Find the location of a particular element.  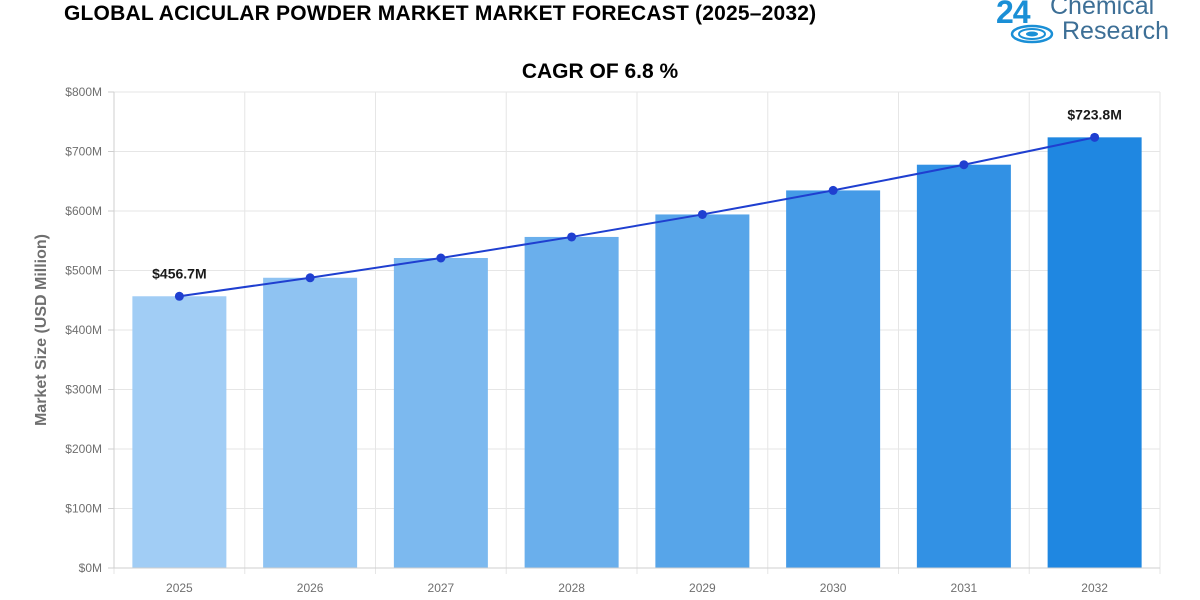

x-tick-label: 2028 is located at coordinates (571, 588).